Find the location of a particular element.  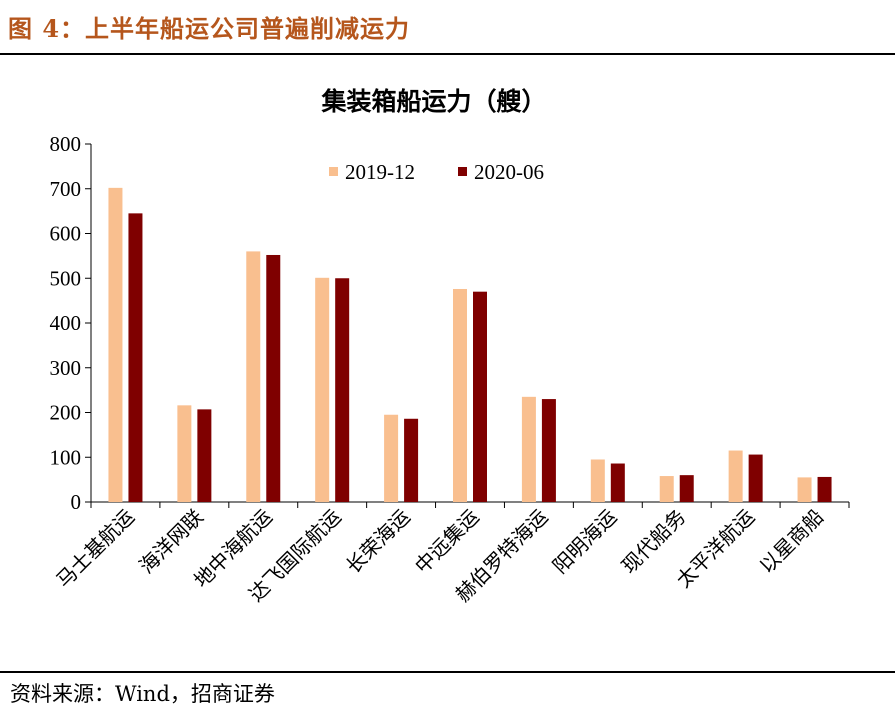

y-tick-label: 600 is located at coordinates (66, 234).